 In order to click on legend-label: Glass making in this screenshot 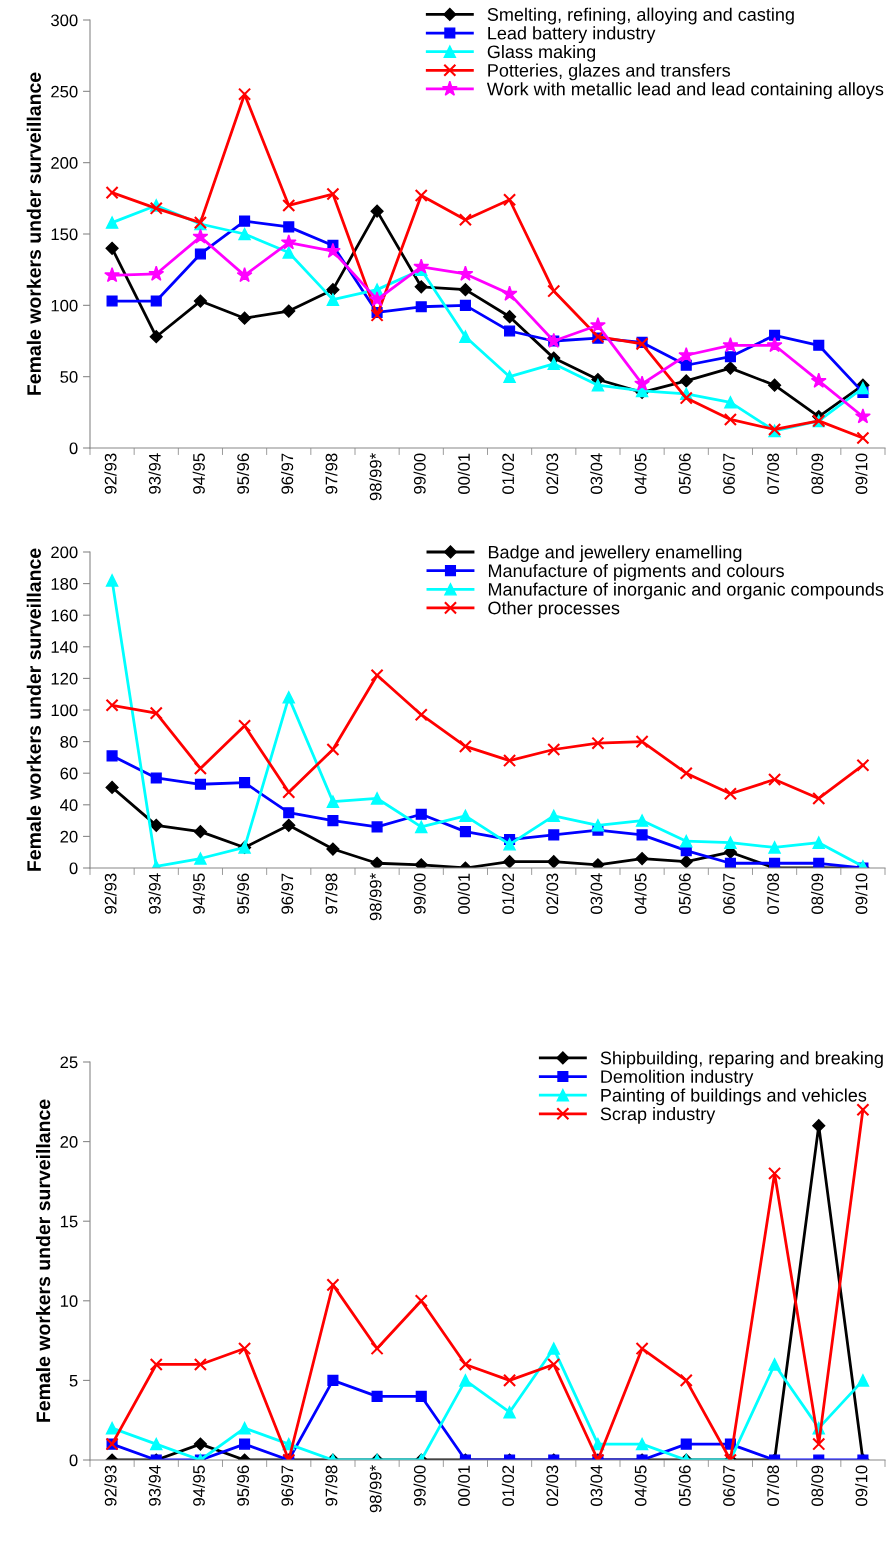, I will do `click(541, 53)`.